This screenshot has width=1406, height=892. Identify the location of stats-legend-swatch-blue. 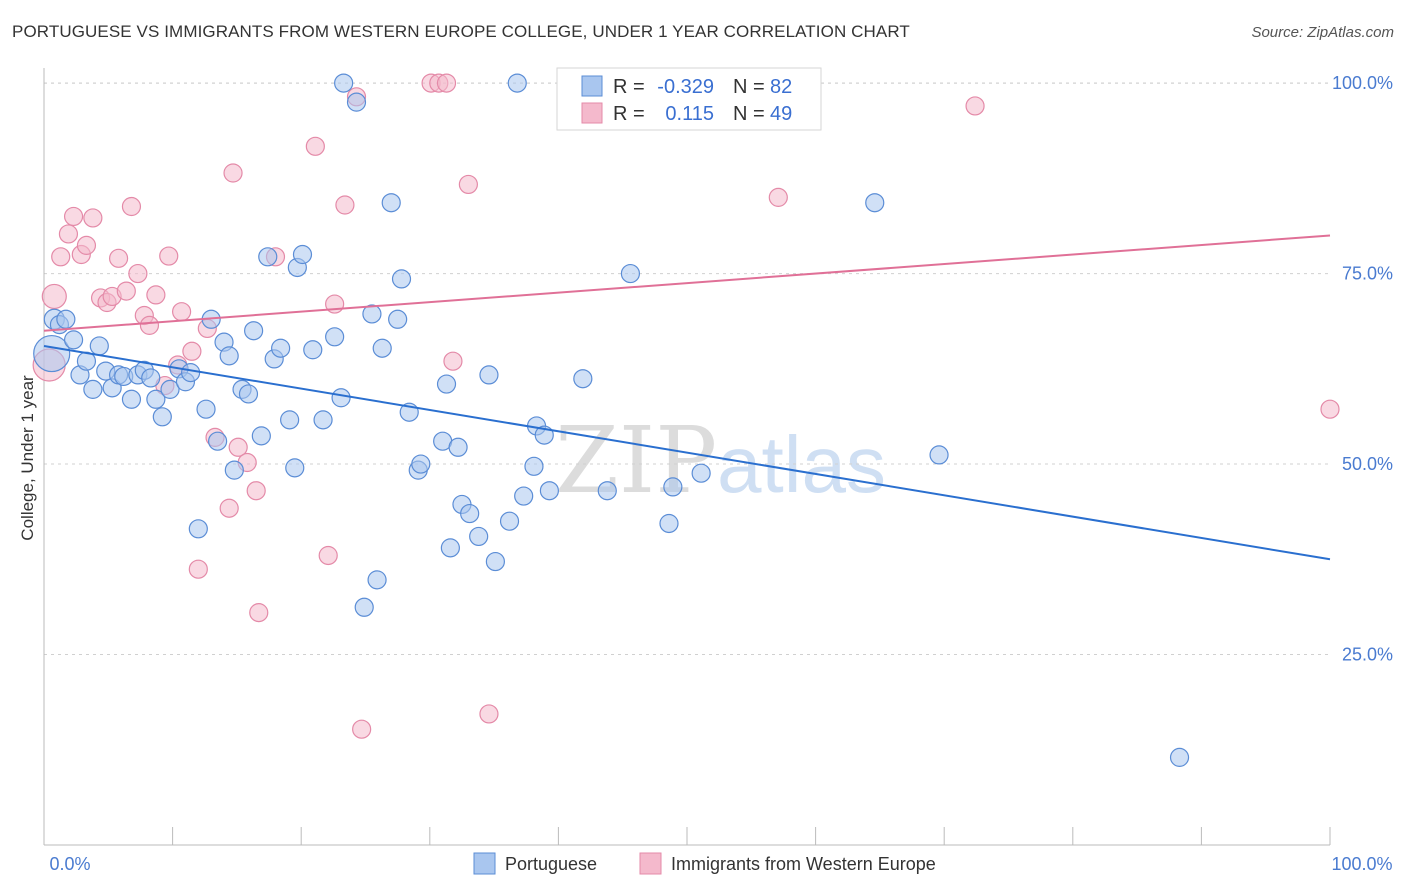
(592, 86).